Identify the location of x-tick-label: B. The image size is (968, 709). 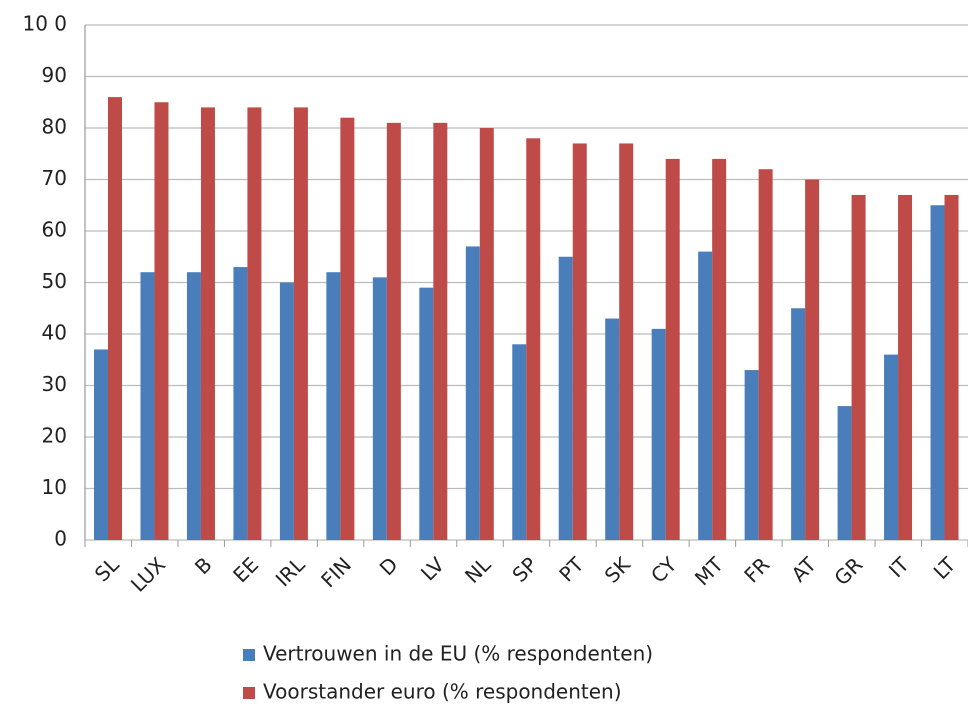
(203, 565).